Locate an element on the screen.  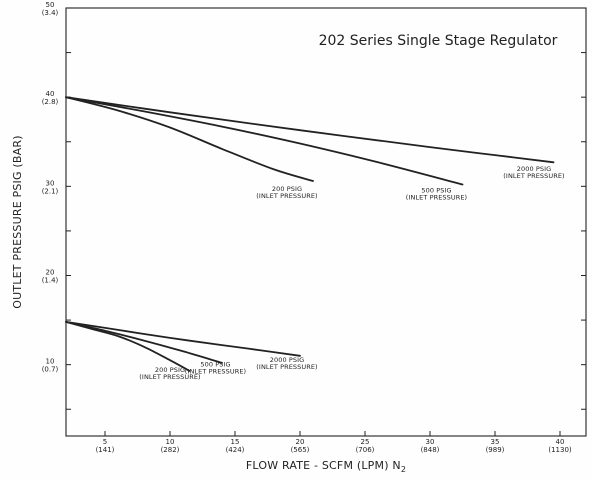
x-tick-sublabel: (565) is located at coordinates (300, 450).